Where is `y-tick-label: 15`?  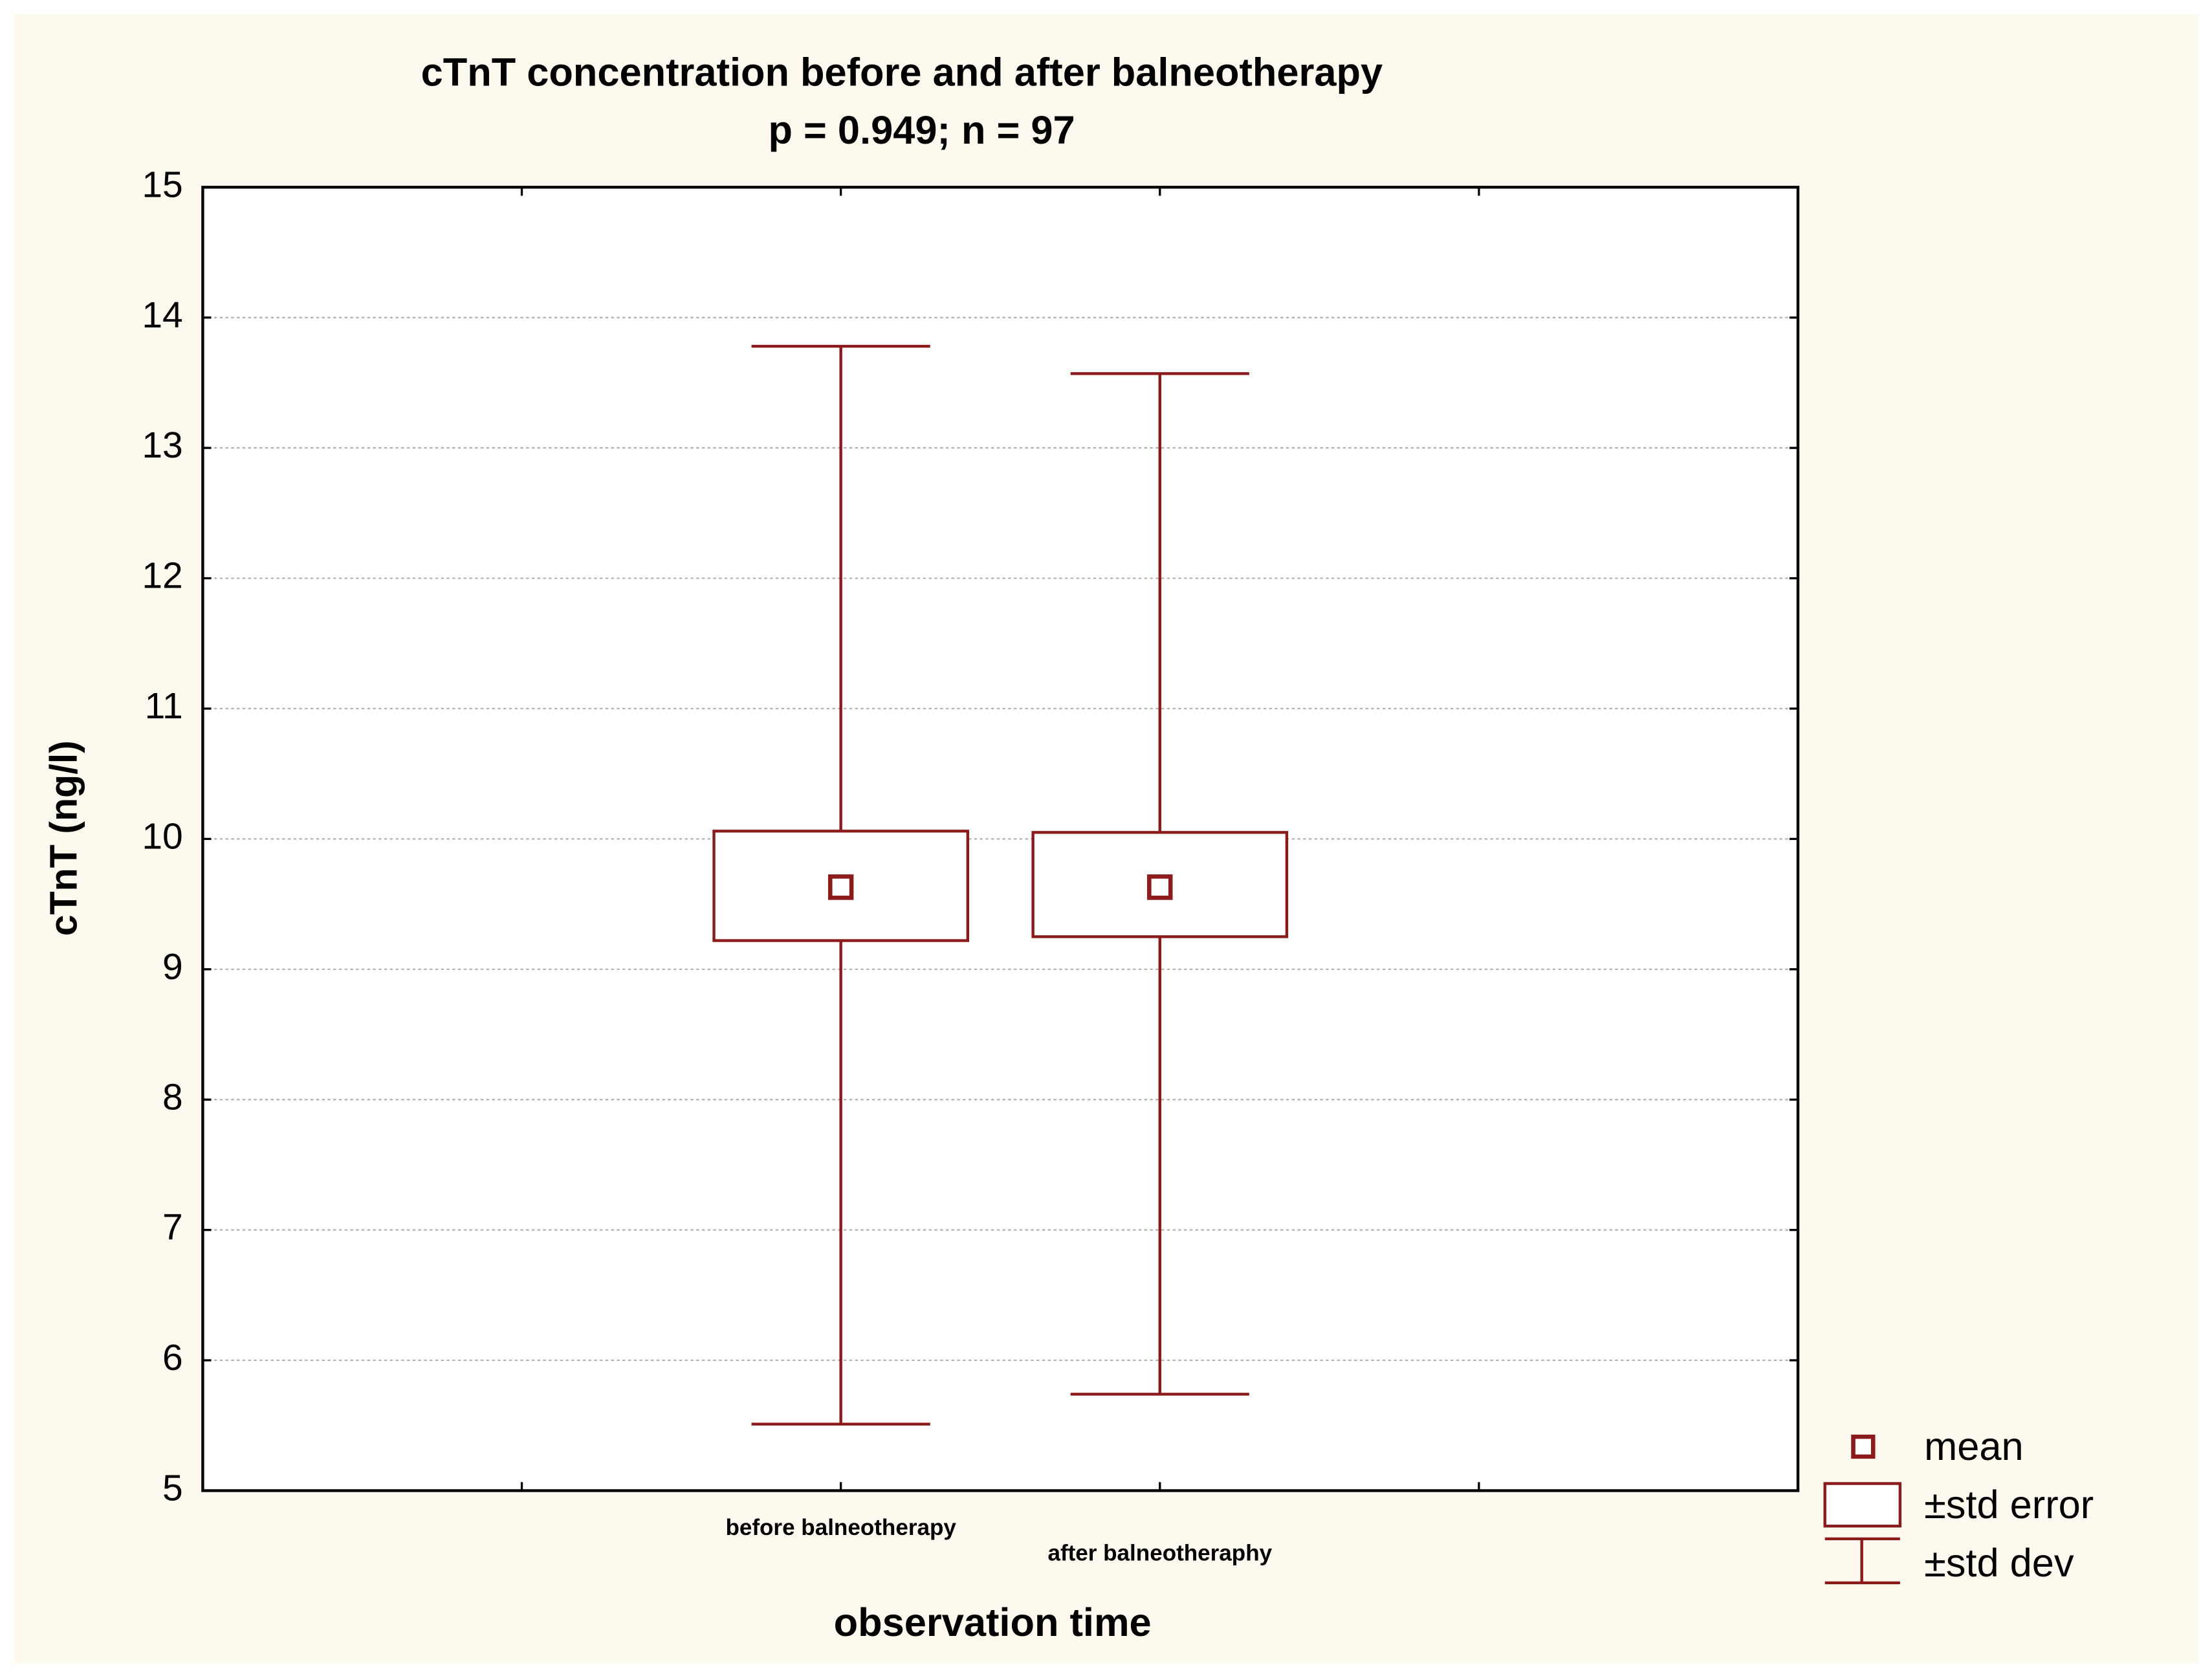 y-tick-label: 15 is located at coordinates (162, 184).